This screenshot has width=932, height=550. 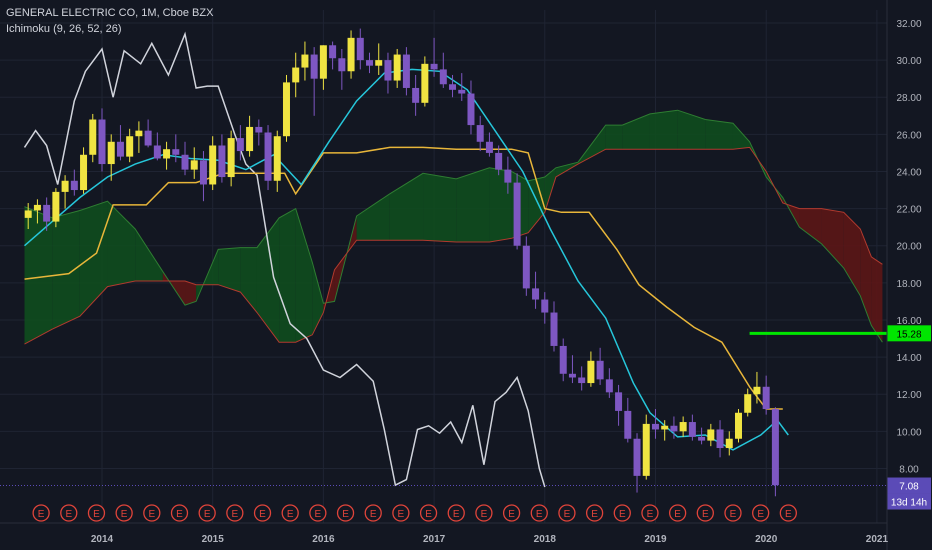 I want to click on y-tick-label: 22.00, so click(x=908, y=210).